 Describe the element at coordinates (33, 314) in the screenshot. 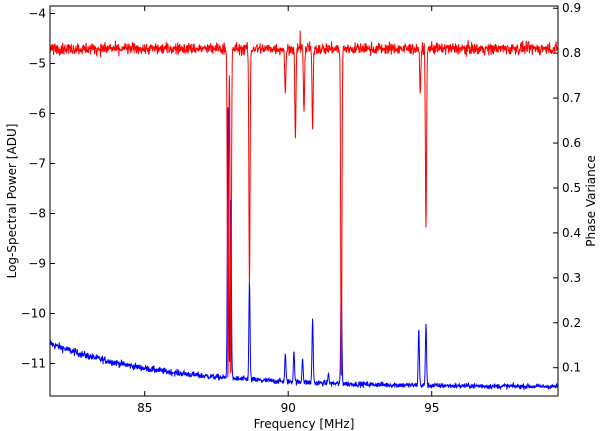

I see `y-tick-label-left: −10` at that location.